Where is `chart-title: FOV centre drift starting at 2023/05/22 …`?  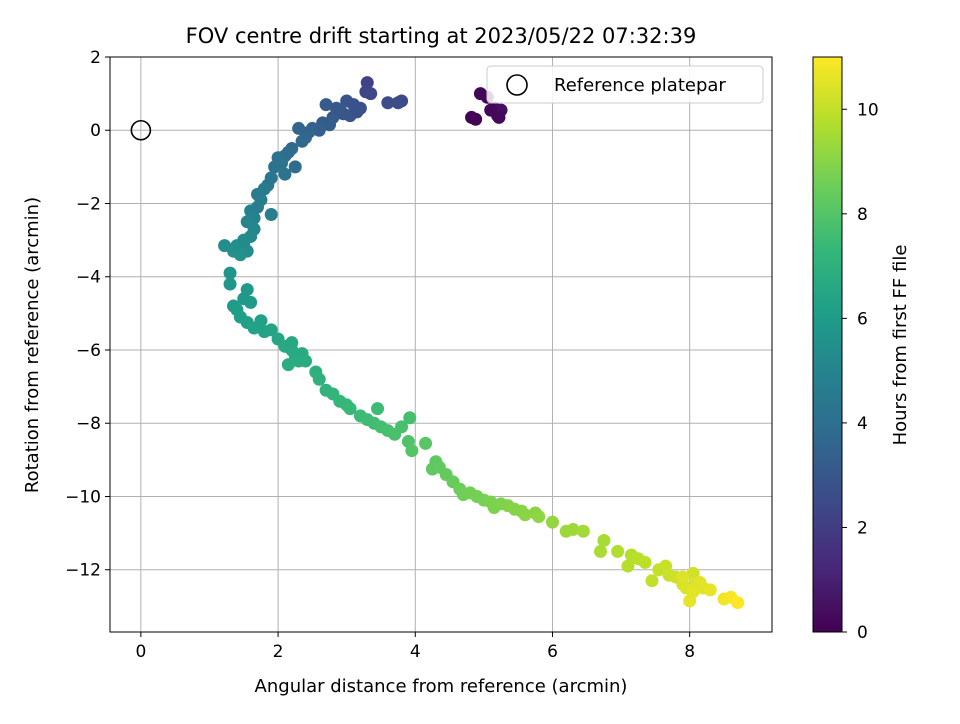 chart-title: FOV centre drift starting at 2023/05/22 … is located at coordinates (441, 36).